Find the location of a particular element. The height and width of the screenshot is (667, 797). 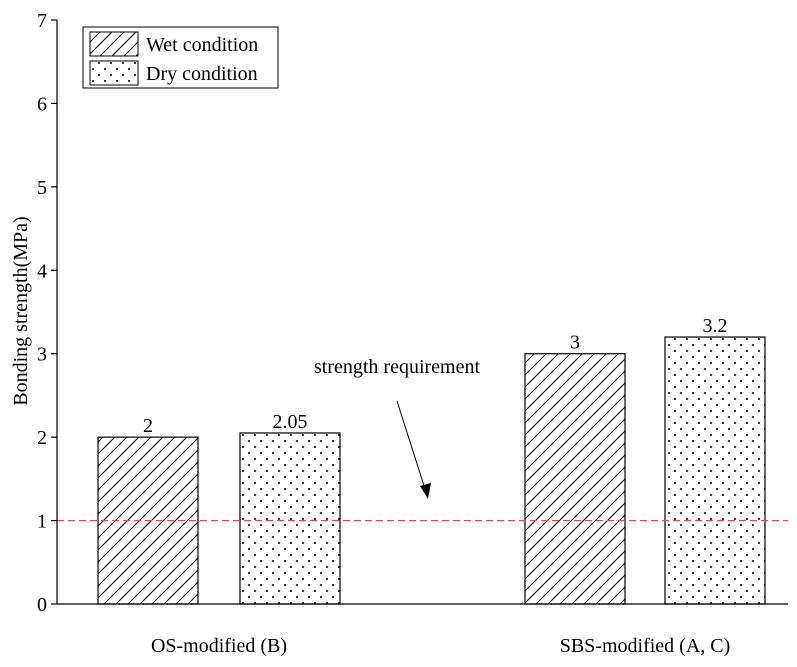

y-tick-label: 1 is located at coordinates (42, 522).